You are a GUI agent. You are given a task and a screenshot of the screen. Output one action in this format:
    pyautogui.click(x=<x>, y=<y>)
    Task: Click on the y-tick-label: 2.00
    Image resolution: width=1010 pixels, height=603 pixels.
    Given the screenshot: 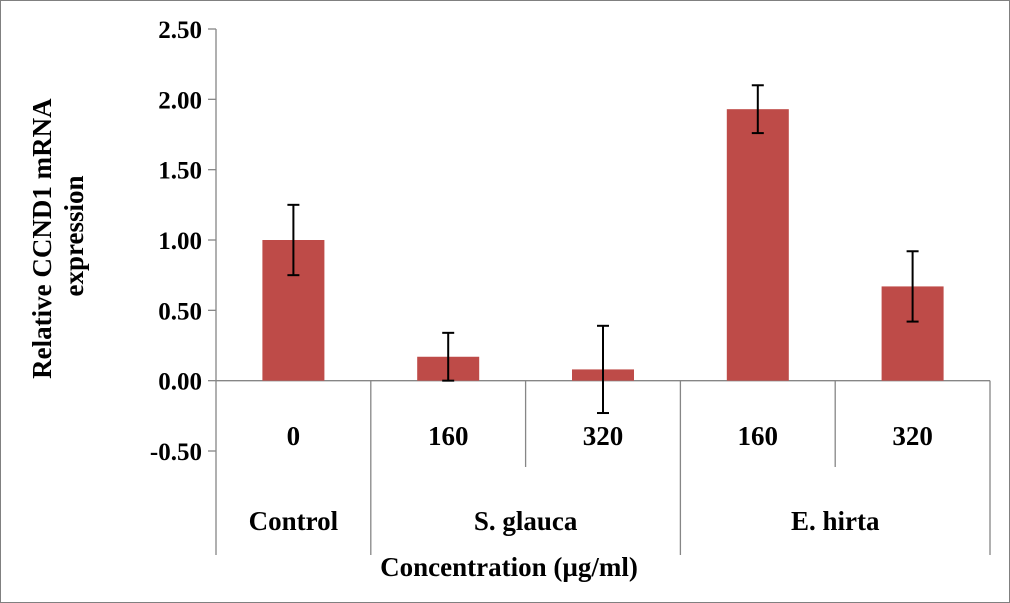 What is the action you would take?
    pyautogui.click(x=180, y=100)
    